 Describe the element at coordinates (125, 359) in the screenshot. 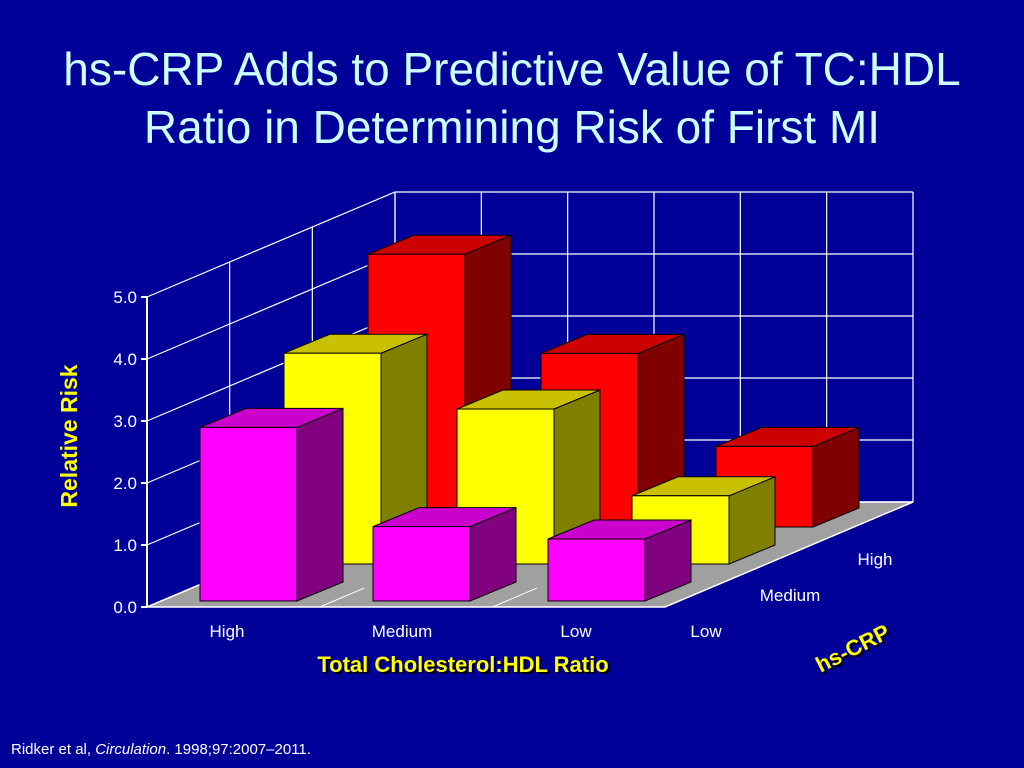

I see `y-tick-label: 4.0` at that location.